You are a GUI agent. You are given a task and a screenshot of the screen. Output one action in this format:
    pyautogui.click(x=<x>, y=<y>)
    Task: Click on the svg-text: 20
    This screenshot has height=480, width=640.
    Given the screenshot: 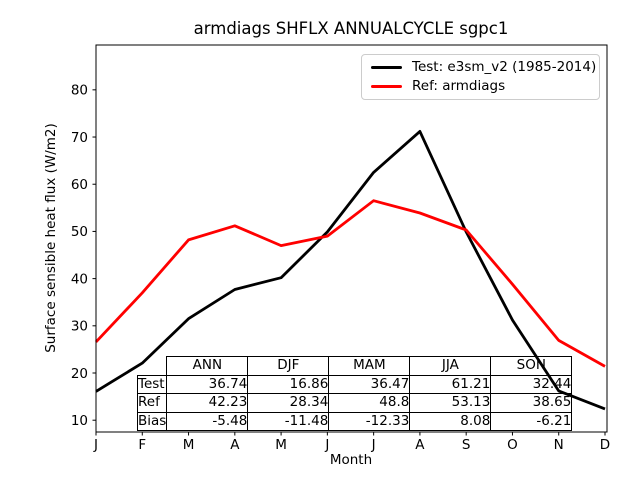 What is the action you would take?
    pyautogui.click(x=79, y=374)
    